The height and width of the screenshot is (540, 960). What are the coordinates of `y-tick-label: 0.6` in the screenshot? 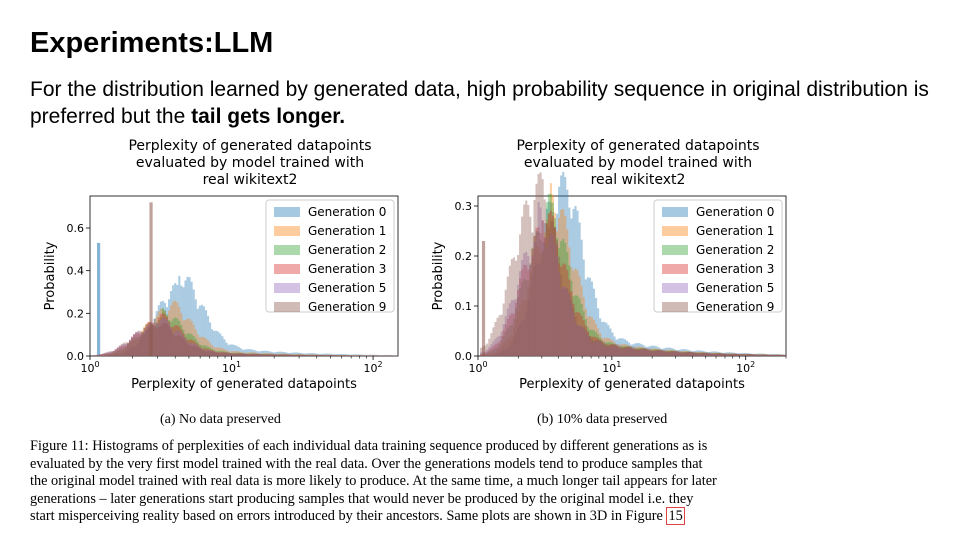 It's located at (76, 228).